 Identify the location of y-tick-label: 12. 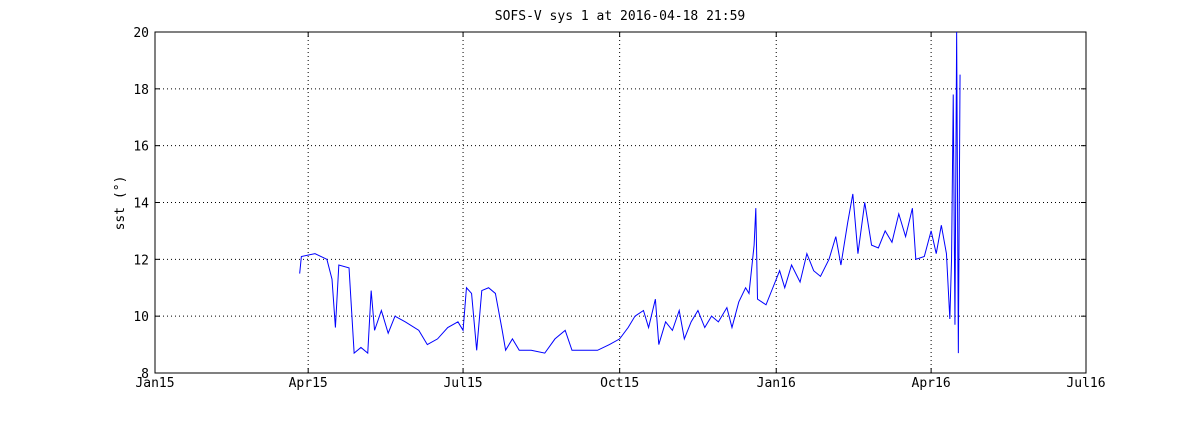
(141, 260).